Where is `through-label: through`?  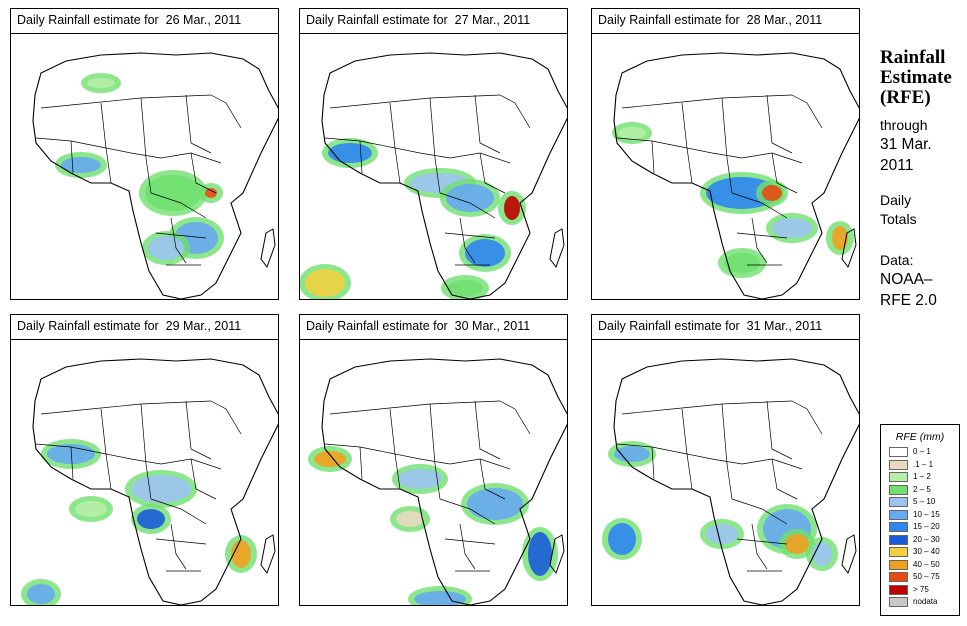 through-label: through is located at coordinates (904, 125).